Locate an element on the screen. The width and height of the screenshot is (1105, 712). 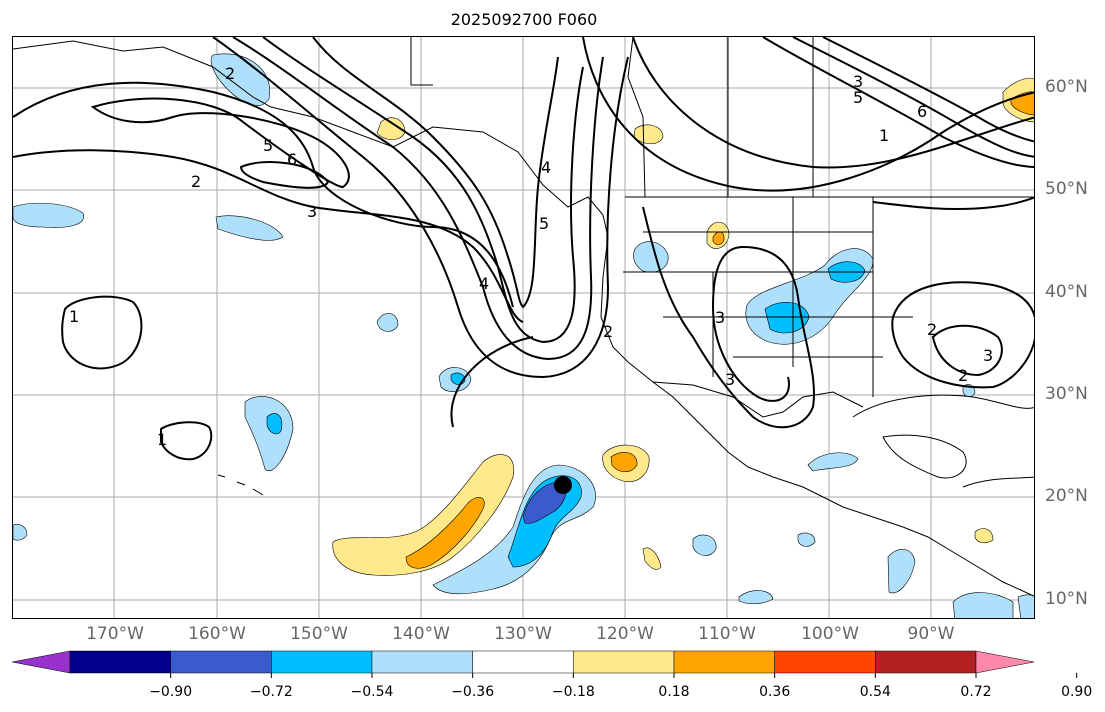
shade-tropical-cold-core is located at coordinates (544, 502).